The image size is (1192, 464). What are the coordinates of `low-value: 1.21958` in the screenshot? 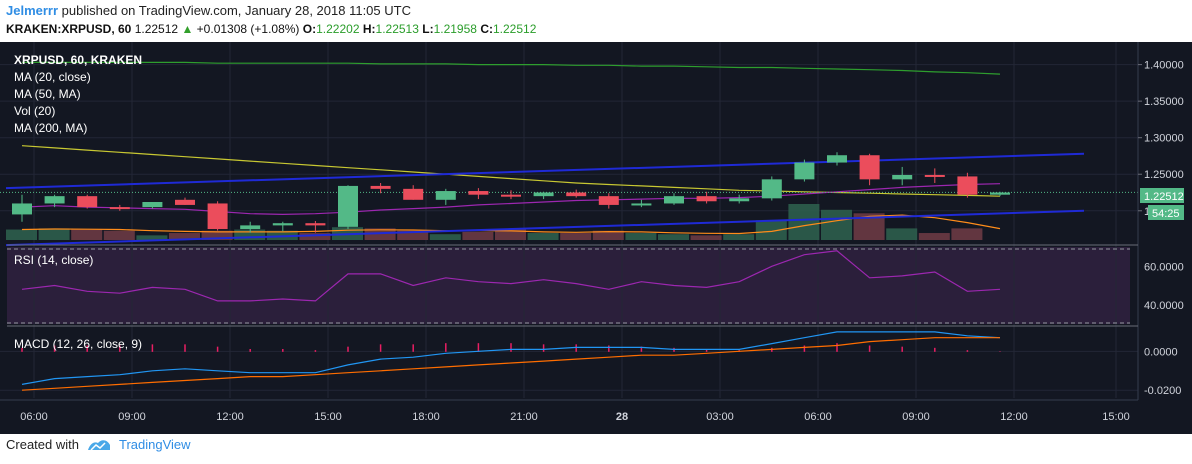 It's located at (455, 29).